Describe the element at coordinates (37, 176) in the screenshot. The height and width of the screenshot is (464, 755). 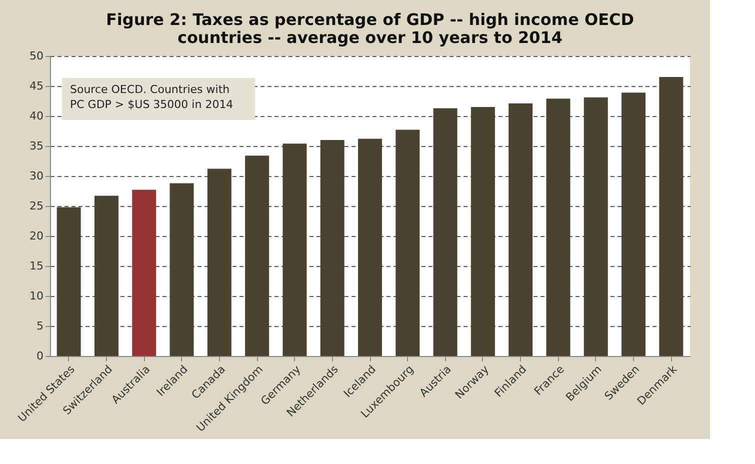
I see `y-tick-label: 30` at that location.